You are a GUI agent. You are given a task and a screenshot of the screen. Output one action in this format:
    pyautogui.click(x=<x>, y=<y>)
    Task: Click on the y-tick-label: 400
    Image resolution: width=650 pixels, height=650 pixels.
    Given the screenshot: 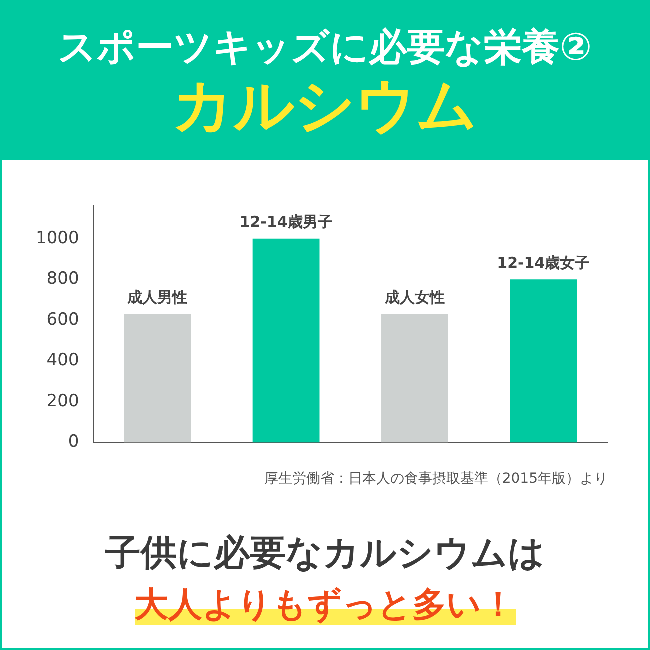 What is the action you would take?
    pyautogui.click(x=63, y=360)
    